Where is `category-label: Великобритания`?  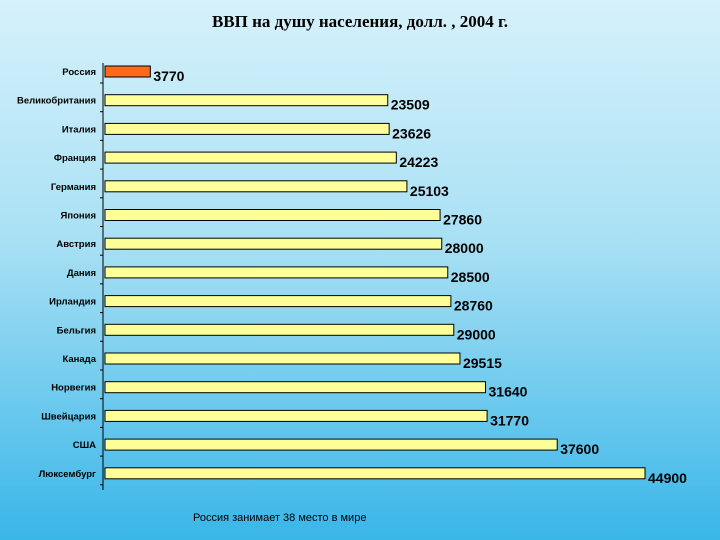
category-label: Великобритания is located at coordinates (56, 101).